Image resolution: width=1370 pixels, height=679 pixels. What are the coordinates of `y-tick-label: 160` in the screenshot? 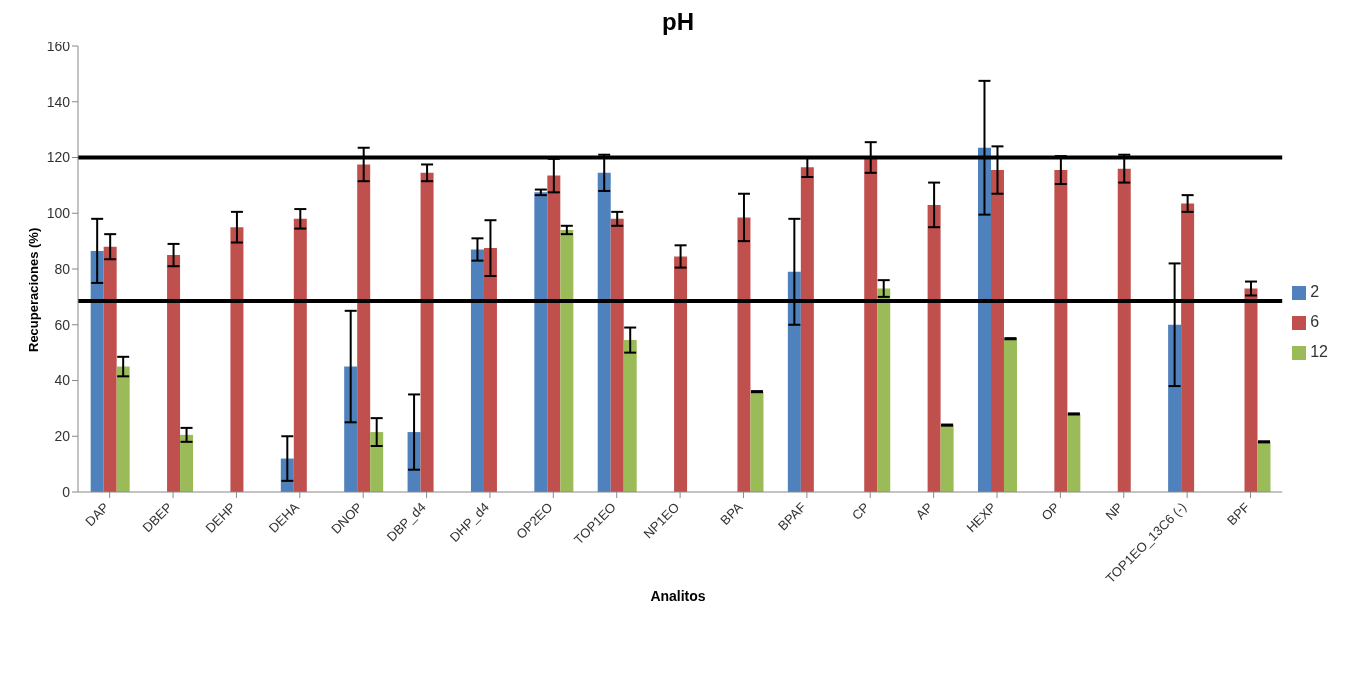 It's located at (58, 45).